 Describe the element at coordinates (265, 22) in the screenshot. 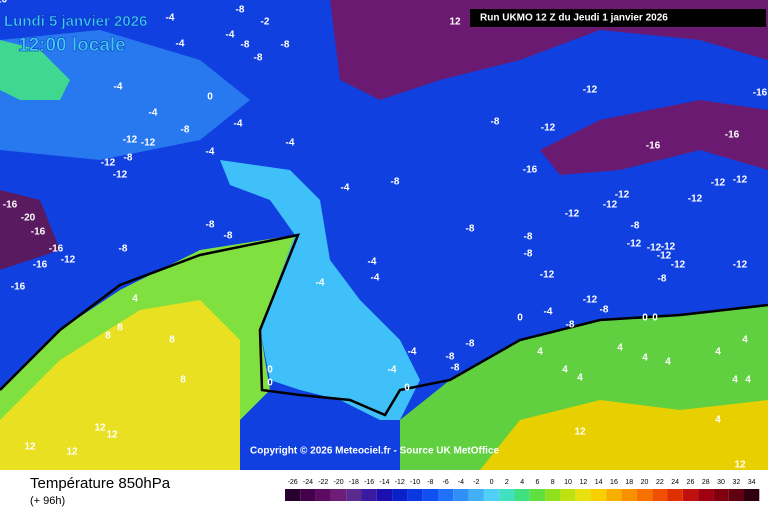

I see `contour-label: -2` at that location.